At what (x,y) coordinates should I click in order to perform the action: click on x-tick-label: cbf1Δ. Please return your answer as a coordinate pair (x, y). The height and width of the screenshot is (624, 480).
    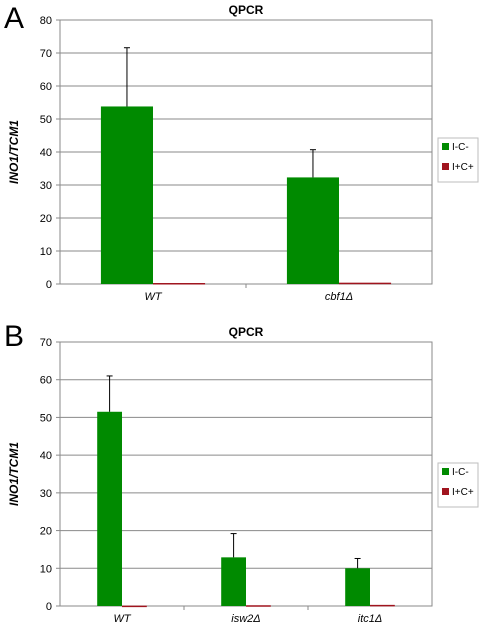
    Looking at the image, I should click on (339, 297).